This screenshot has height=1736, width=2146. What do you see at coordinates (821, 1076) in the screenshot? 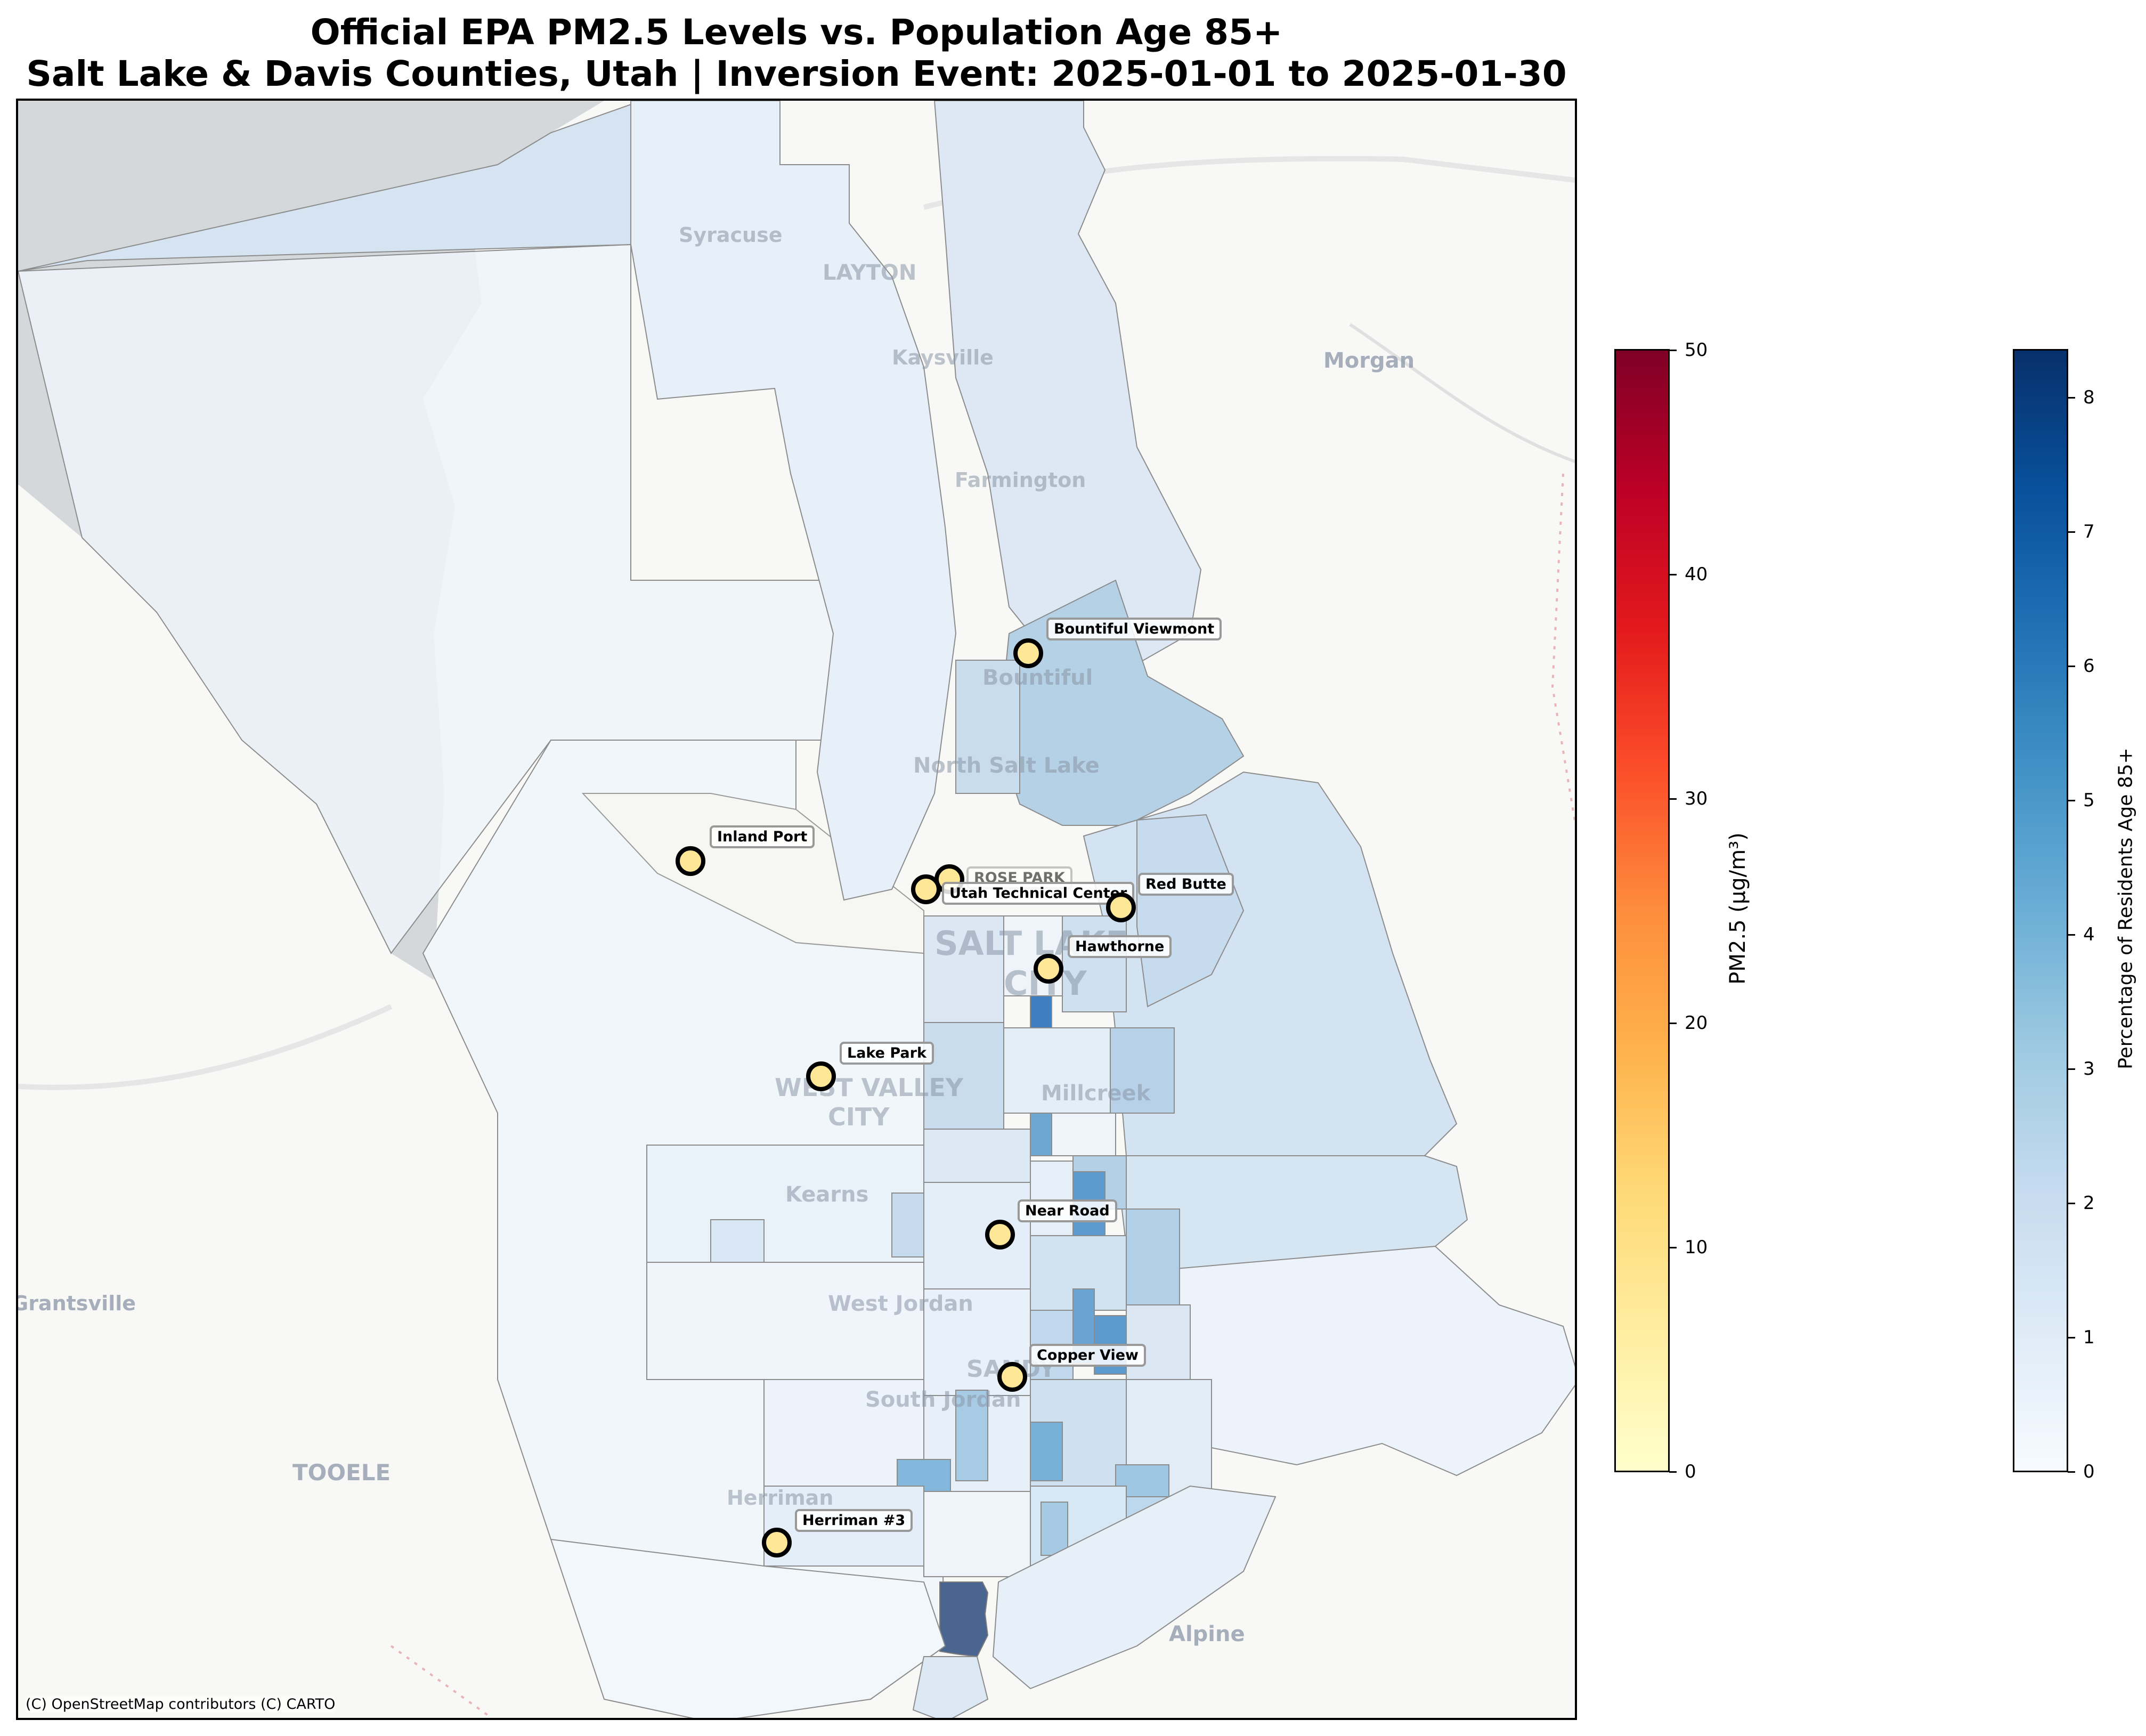
I see `station-marker-lake-park` at bounding box center [821, 1076].